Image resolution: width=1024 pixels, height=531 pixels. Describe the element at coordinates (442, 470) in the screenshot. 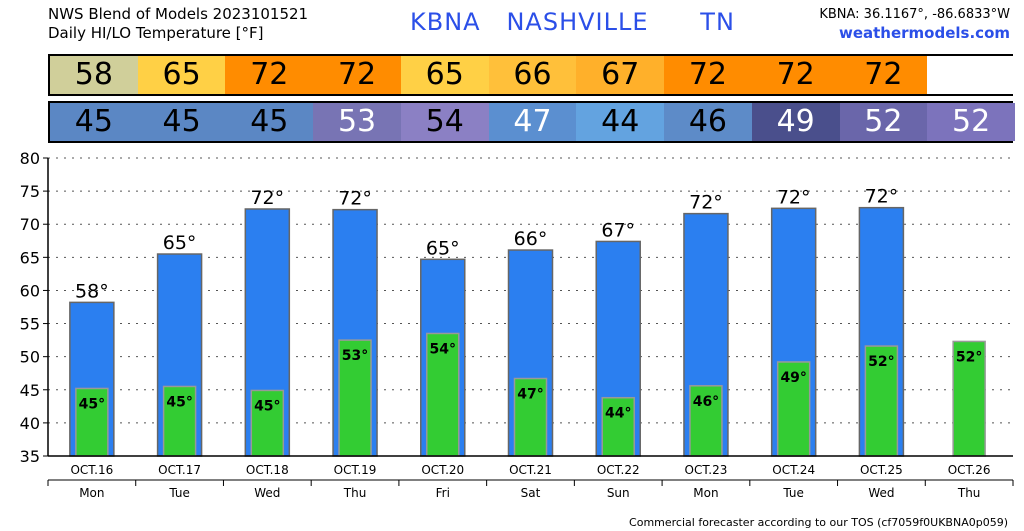

I see `date-label: OCT.20` at that location.